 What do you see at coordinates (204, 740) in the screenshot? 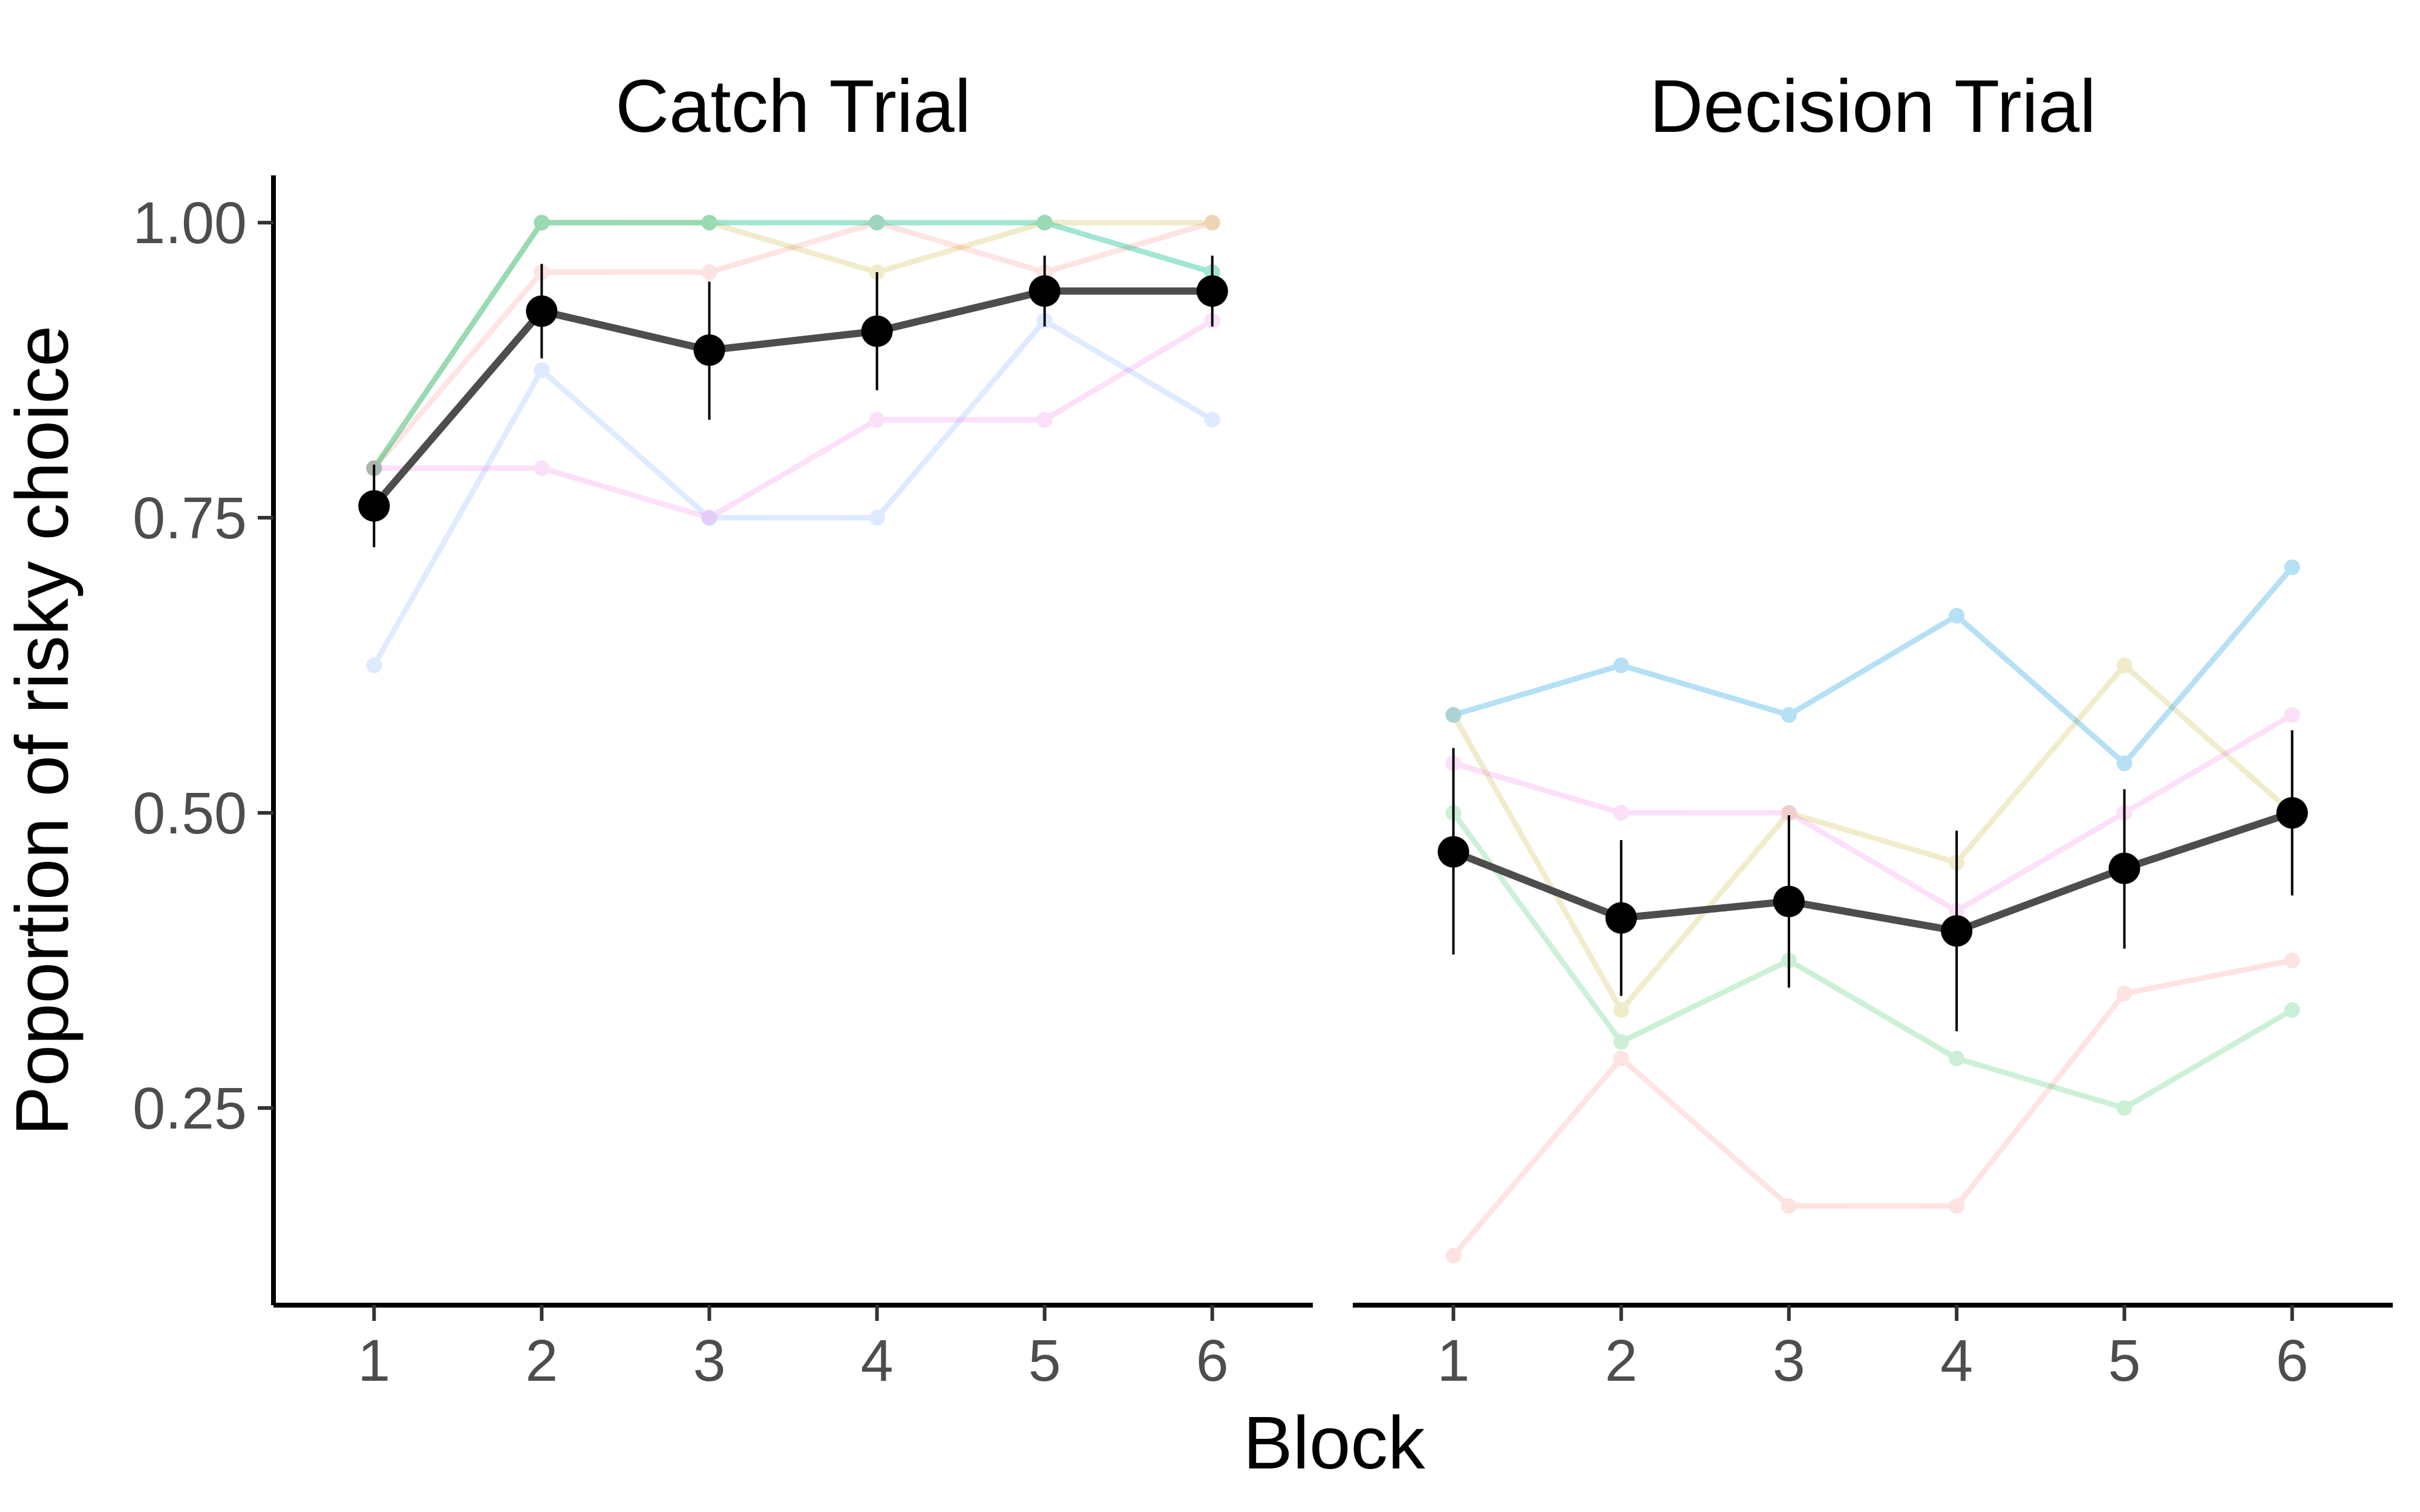
I see `y-axis: 0.25 0.50 0.75 1.00` at bounding box center [204, 740].